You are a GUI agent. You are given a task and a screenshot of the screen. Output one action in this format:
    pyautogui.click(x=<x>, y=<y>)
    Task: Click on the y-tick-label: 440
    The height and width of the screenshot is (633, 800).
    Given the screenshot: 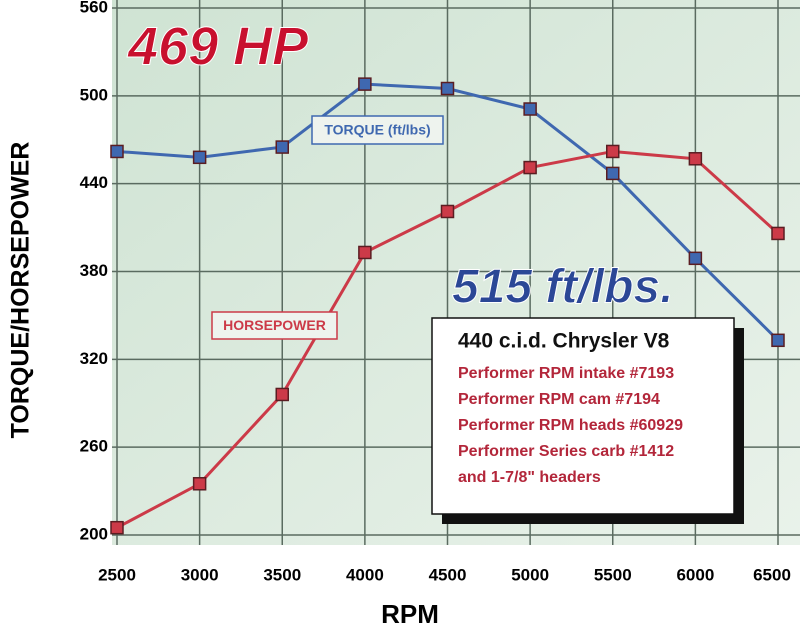 What is the action you would take?
    pyautogui.click(x=94, y=182)
    